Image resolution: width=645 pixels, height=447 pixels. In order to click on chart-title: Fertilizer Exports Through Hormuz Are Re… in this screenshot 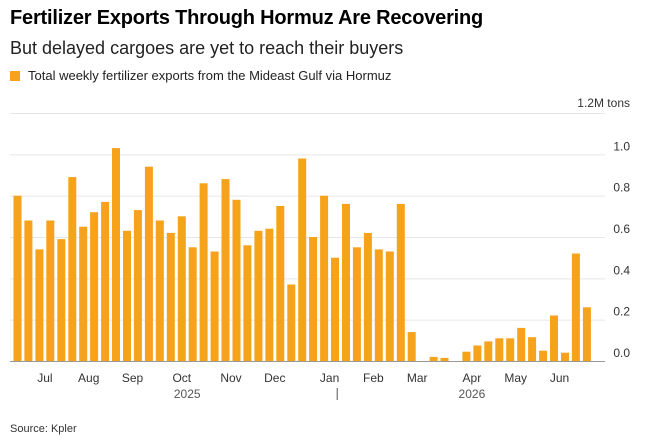, I will do `click(247, 18)`.